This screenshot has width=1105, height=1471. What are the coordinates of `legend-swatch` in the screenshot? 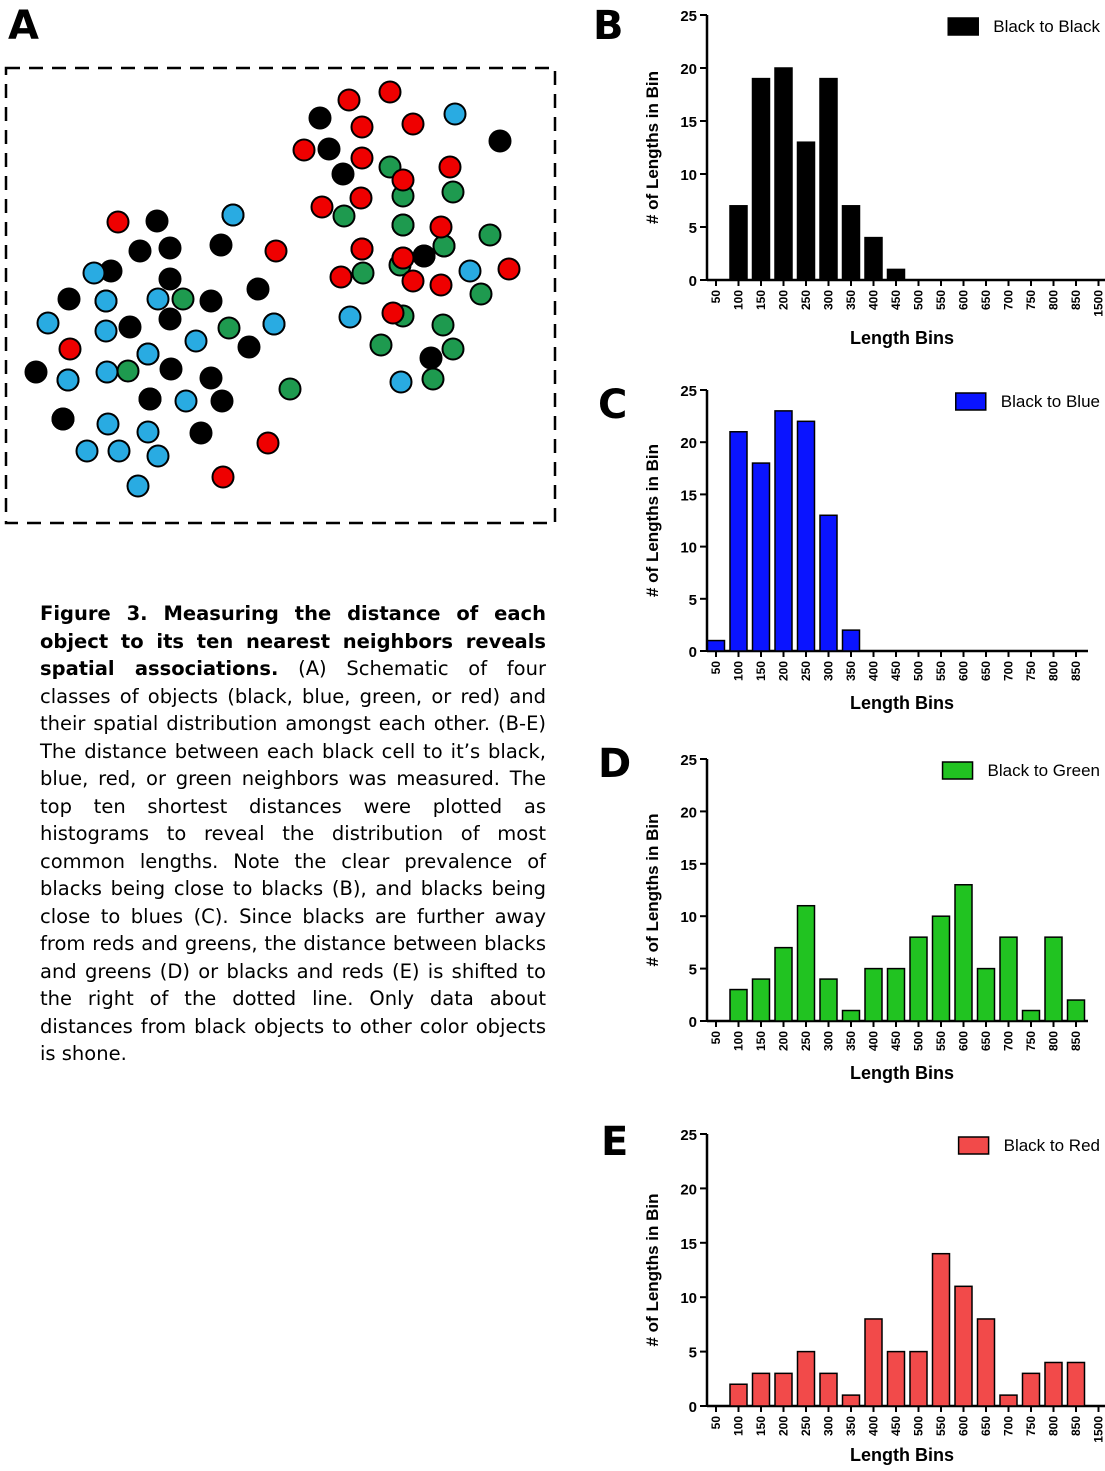 It's located at (973, 1145).